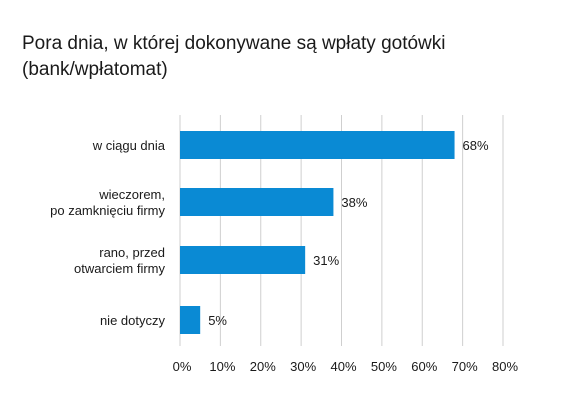  What do you see at coordinates (354, 202) in the screenshot?
I see `value-label: 38%` at bounding box center [354, 202].